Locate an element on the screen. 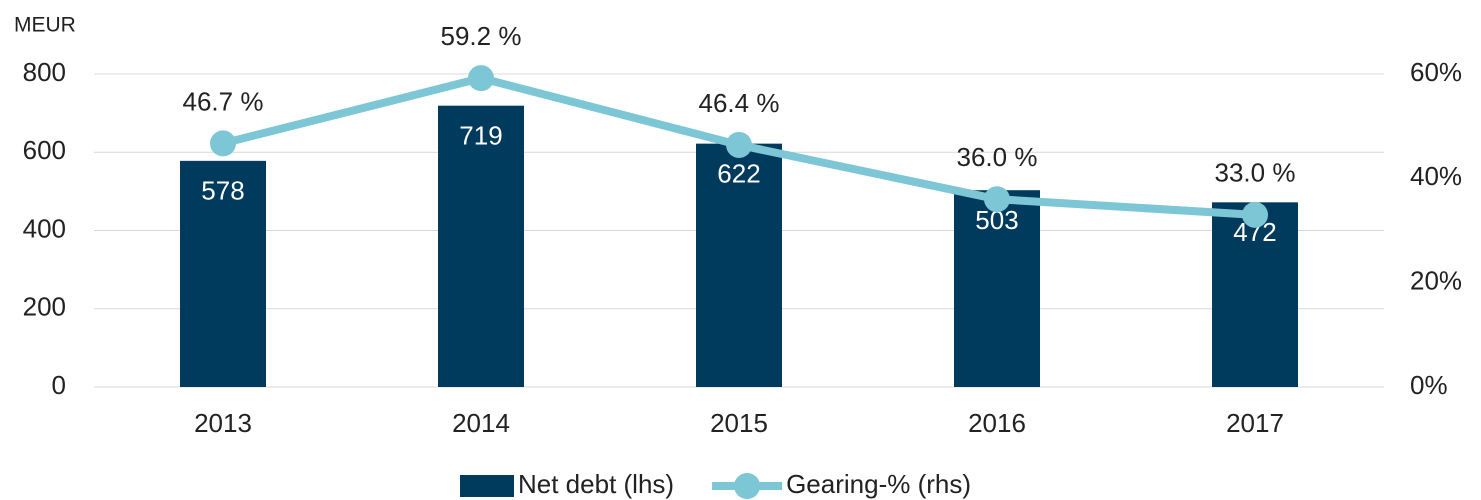 This screenshot has height=500, width=1481. line-value-label: 36.0 % is located at coordinates (997, 157).